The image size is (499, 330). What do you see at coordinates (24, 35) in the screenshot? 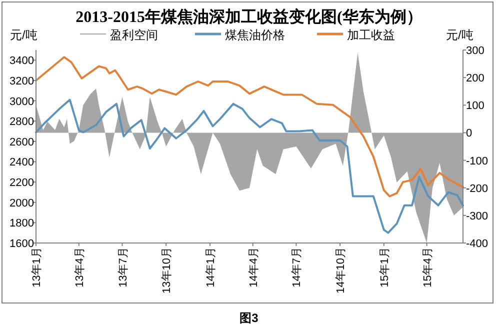
I see `y-axis-title: 元/吨` at bounding box center [24, 35].